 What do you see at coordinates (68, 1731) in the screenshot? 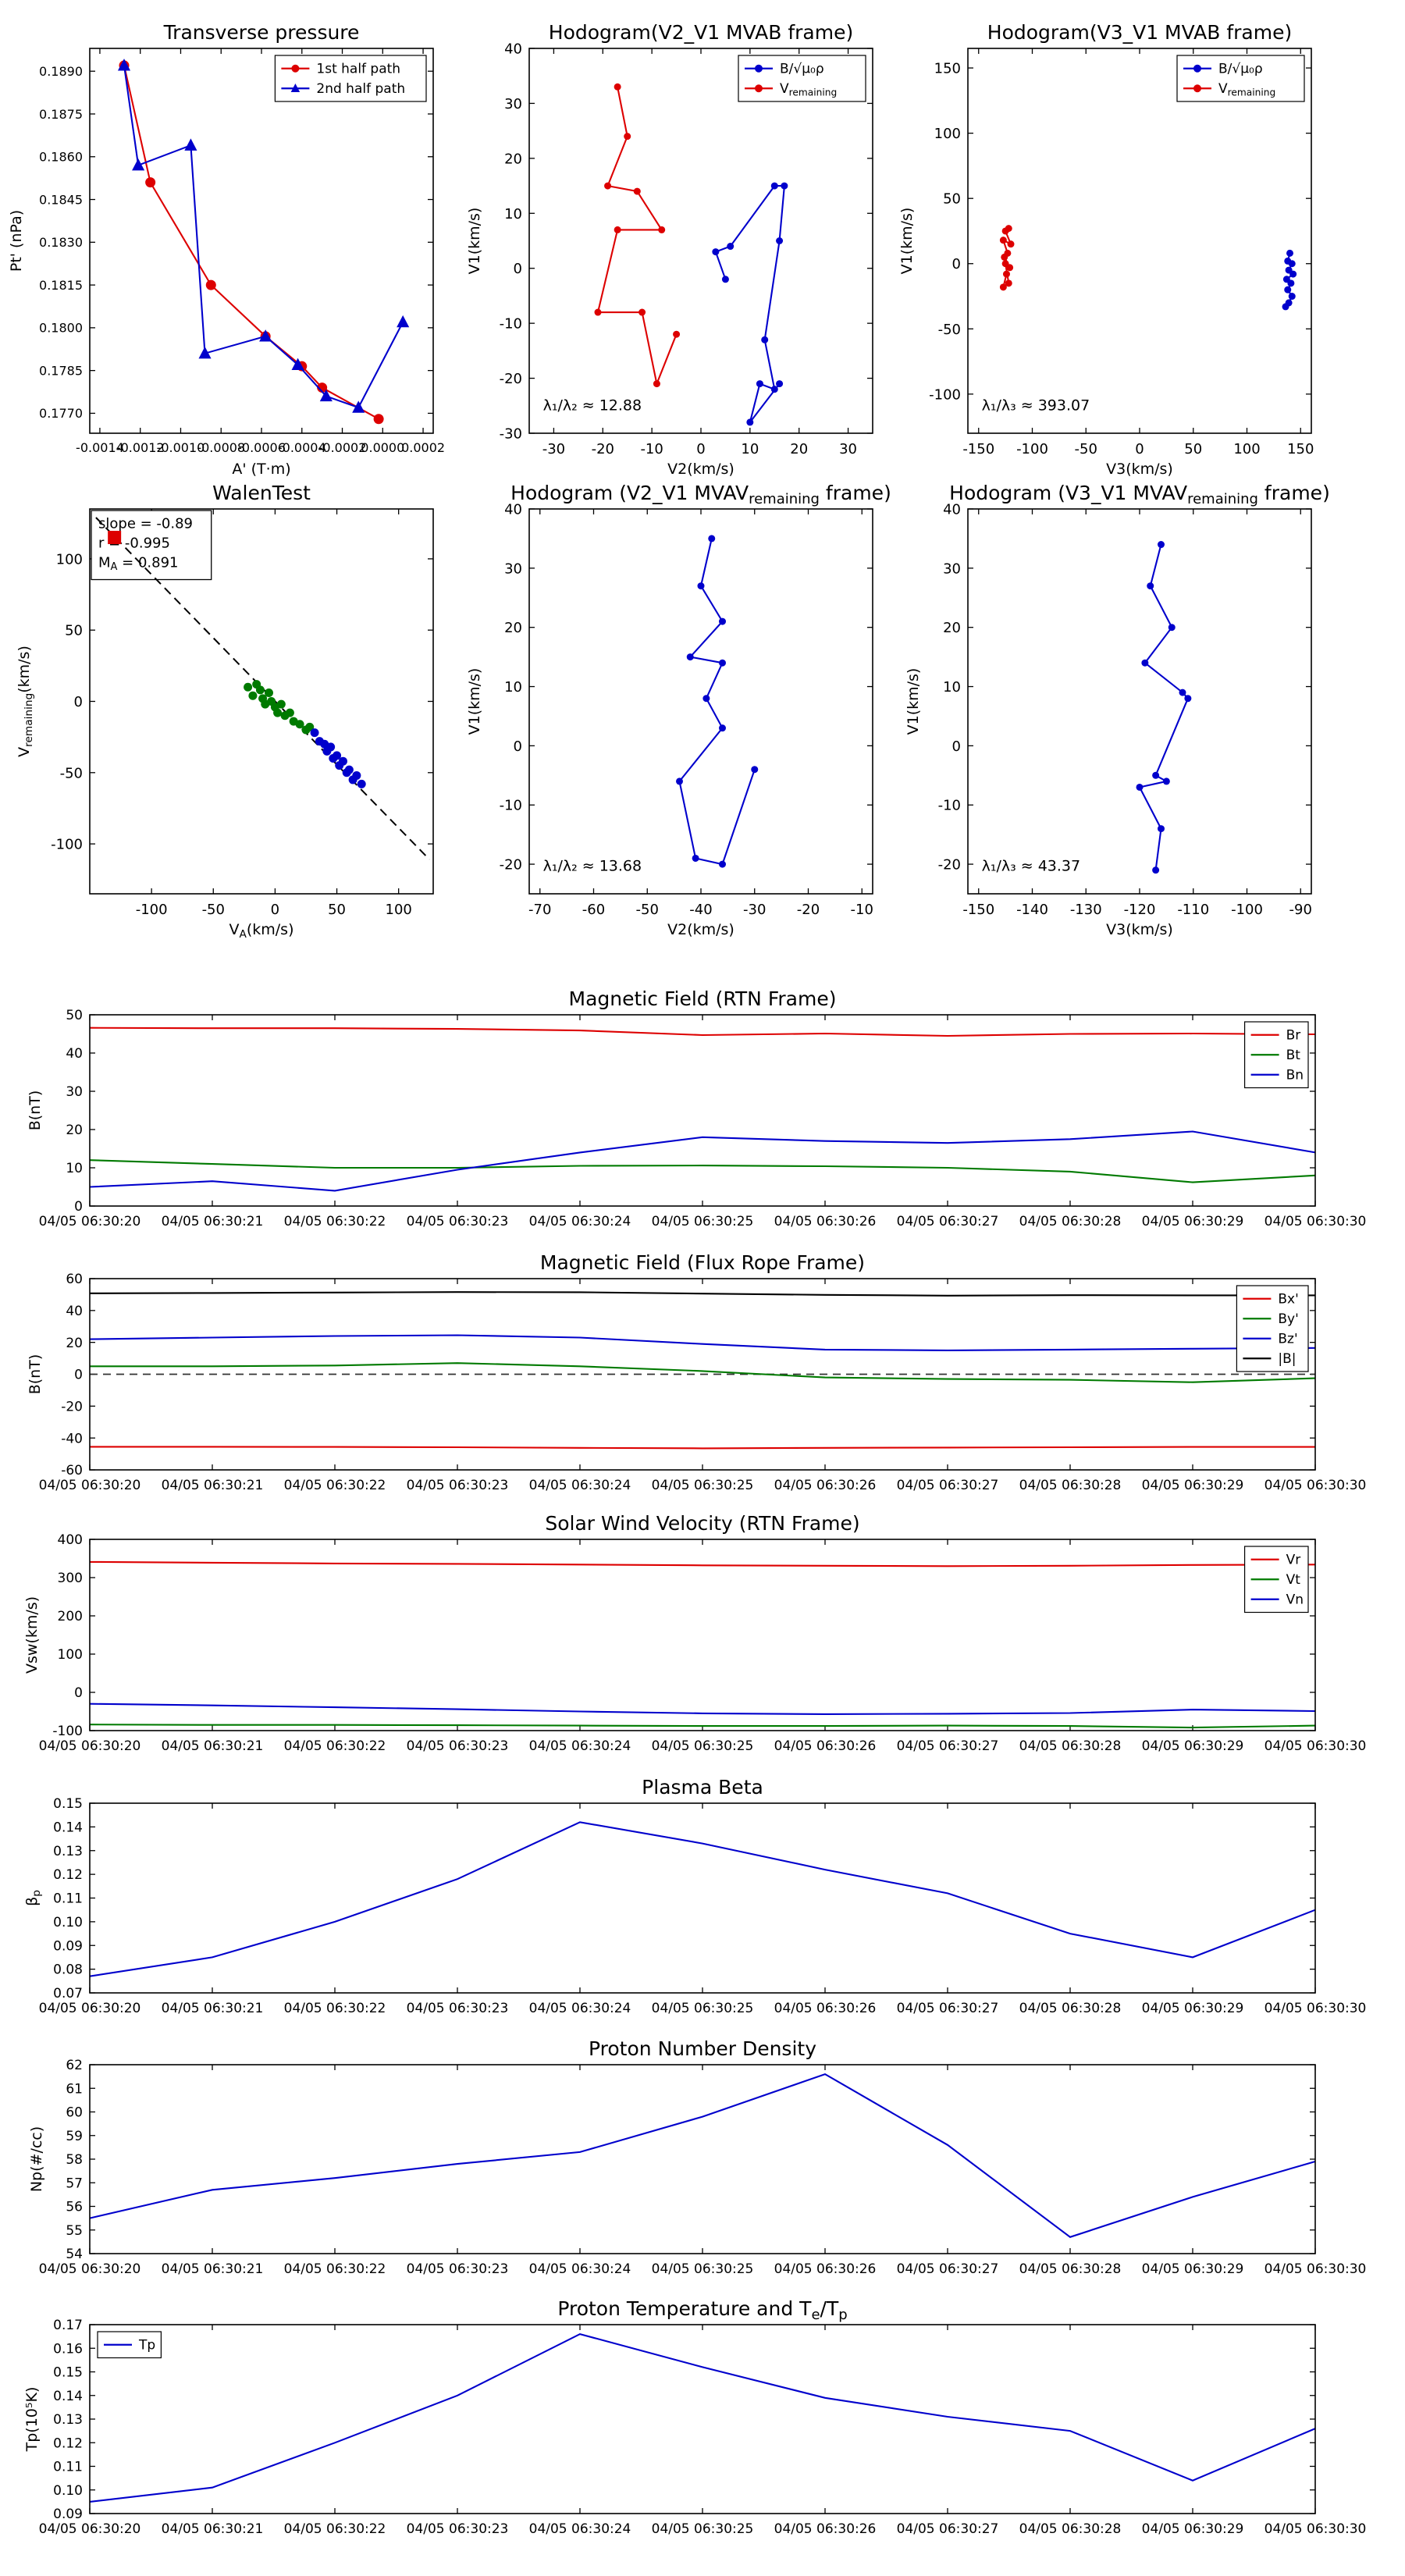
I see `y-tick-label: -100` at bounding box center [68, 1731].